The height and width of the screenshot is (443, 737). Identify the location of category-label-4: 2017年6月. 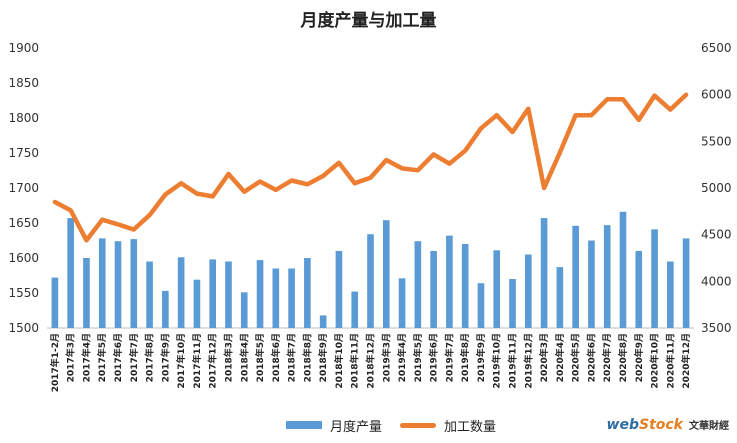
(118, 357).